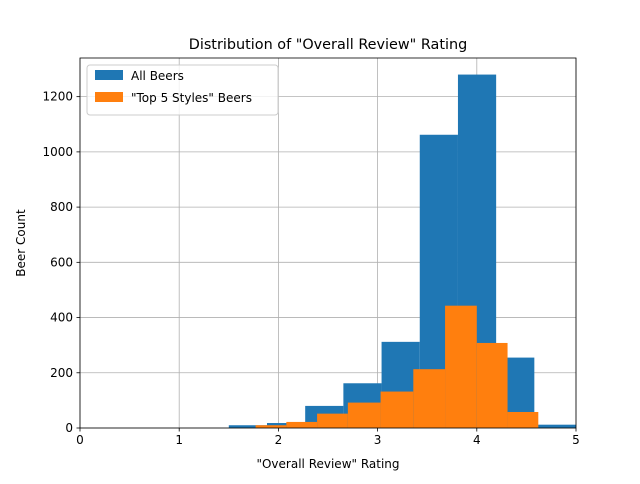  What do you see at coordinates (157, 76) in the screenshot?
I see `legend-label-all-beers: All Beers` at bounding box center [157, 76].